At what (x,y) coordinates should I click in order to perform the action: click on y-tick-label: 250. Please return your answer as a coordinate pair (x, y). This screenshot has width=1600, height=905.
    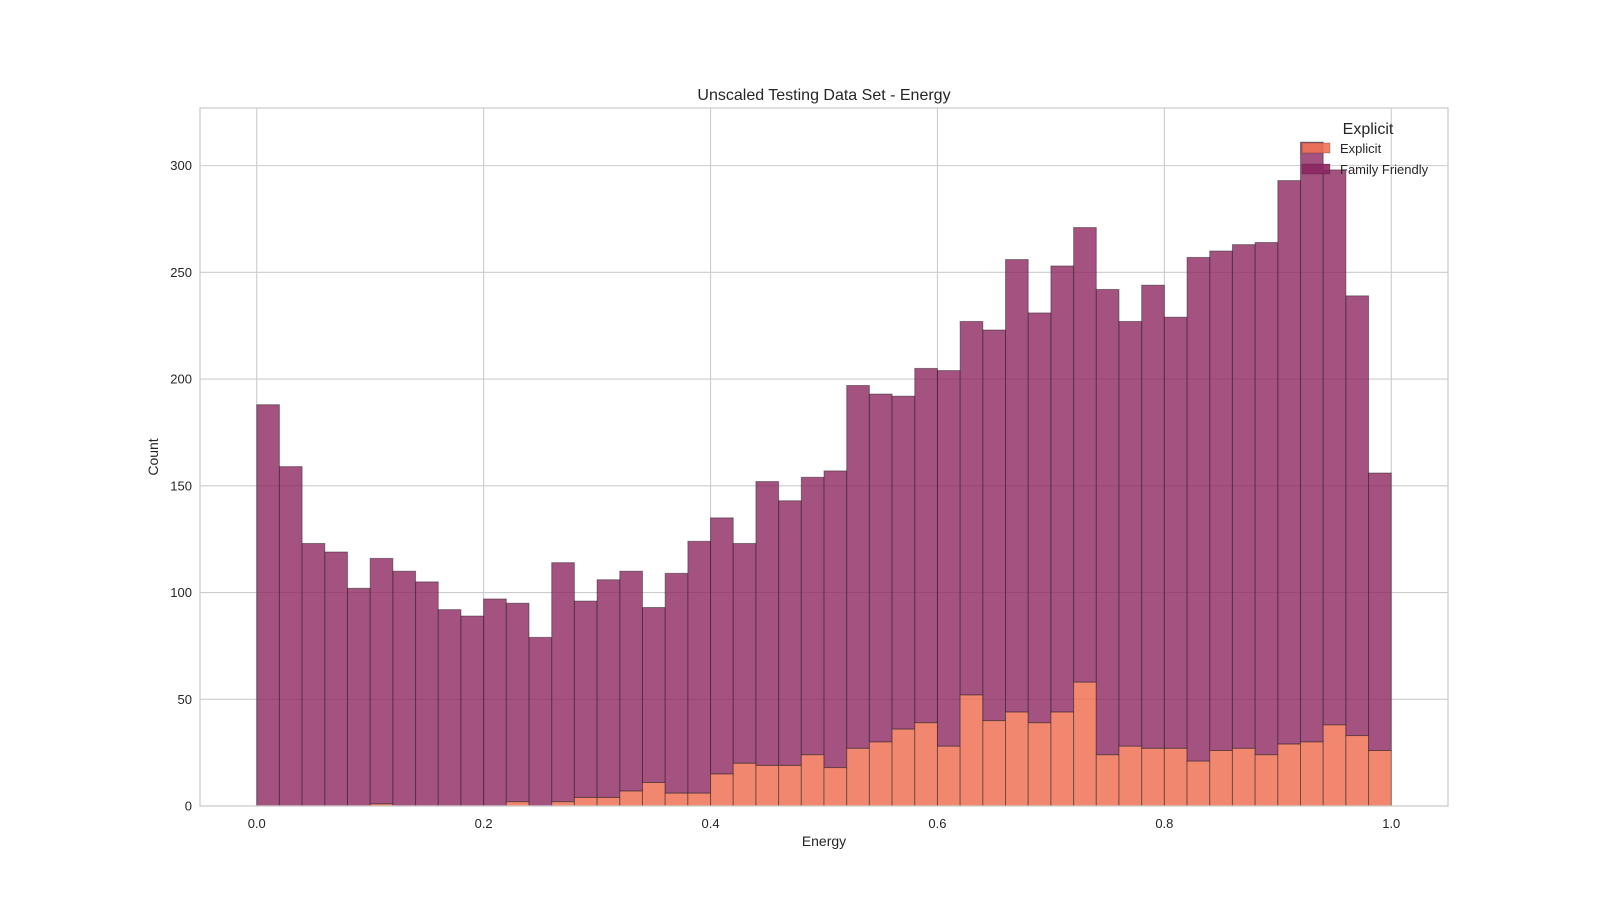
    Looking at the image, I should click on (181, 272).